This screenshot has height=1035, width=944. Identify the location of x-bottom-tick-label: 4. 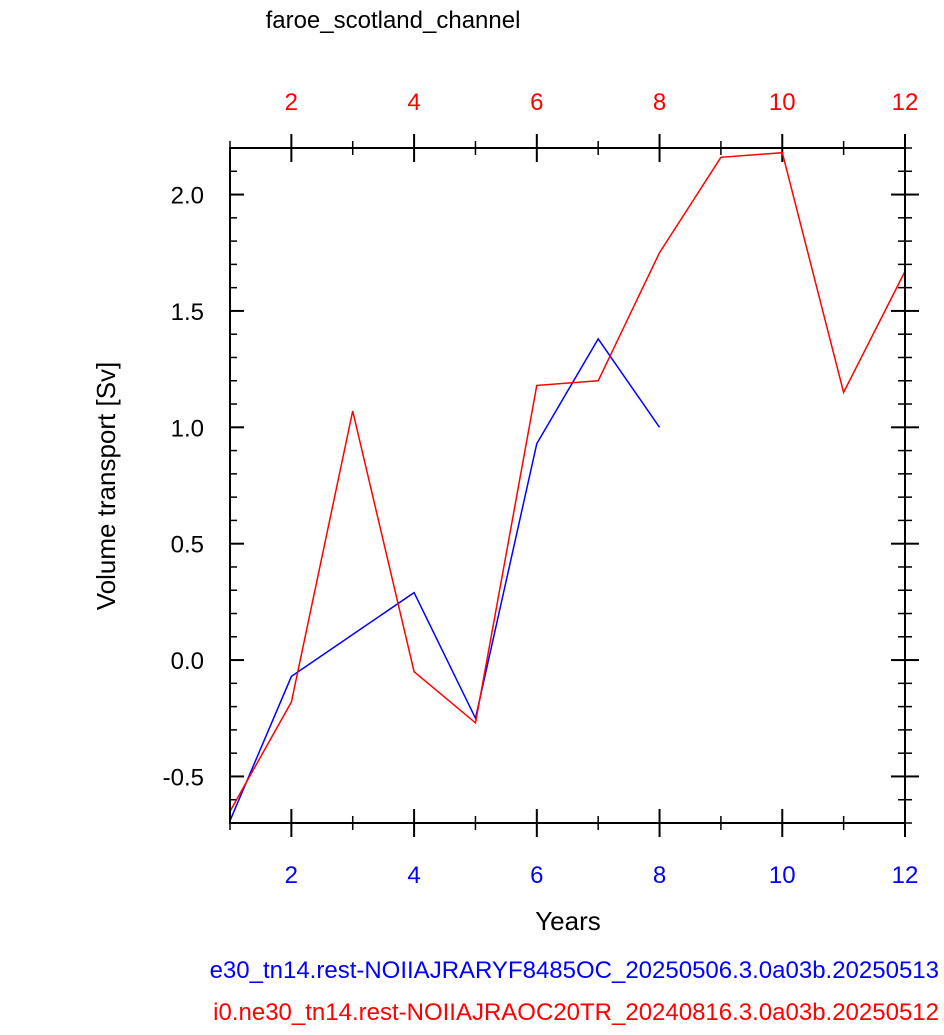
(413, 875).